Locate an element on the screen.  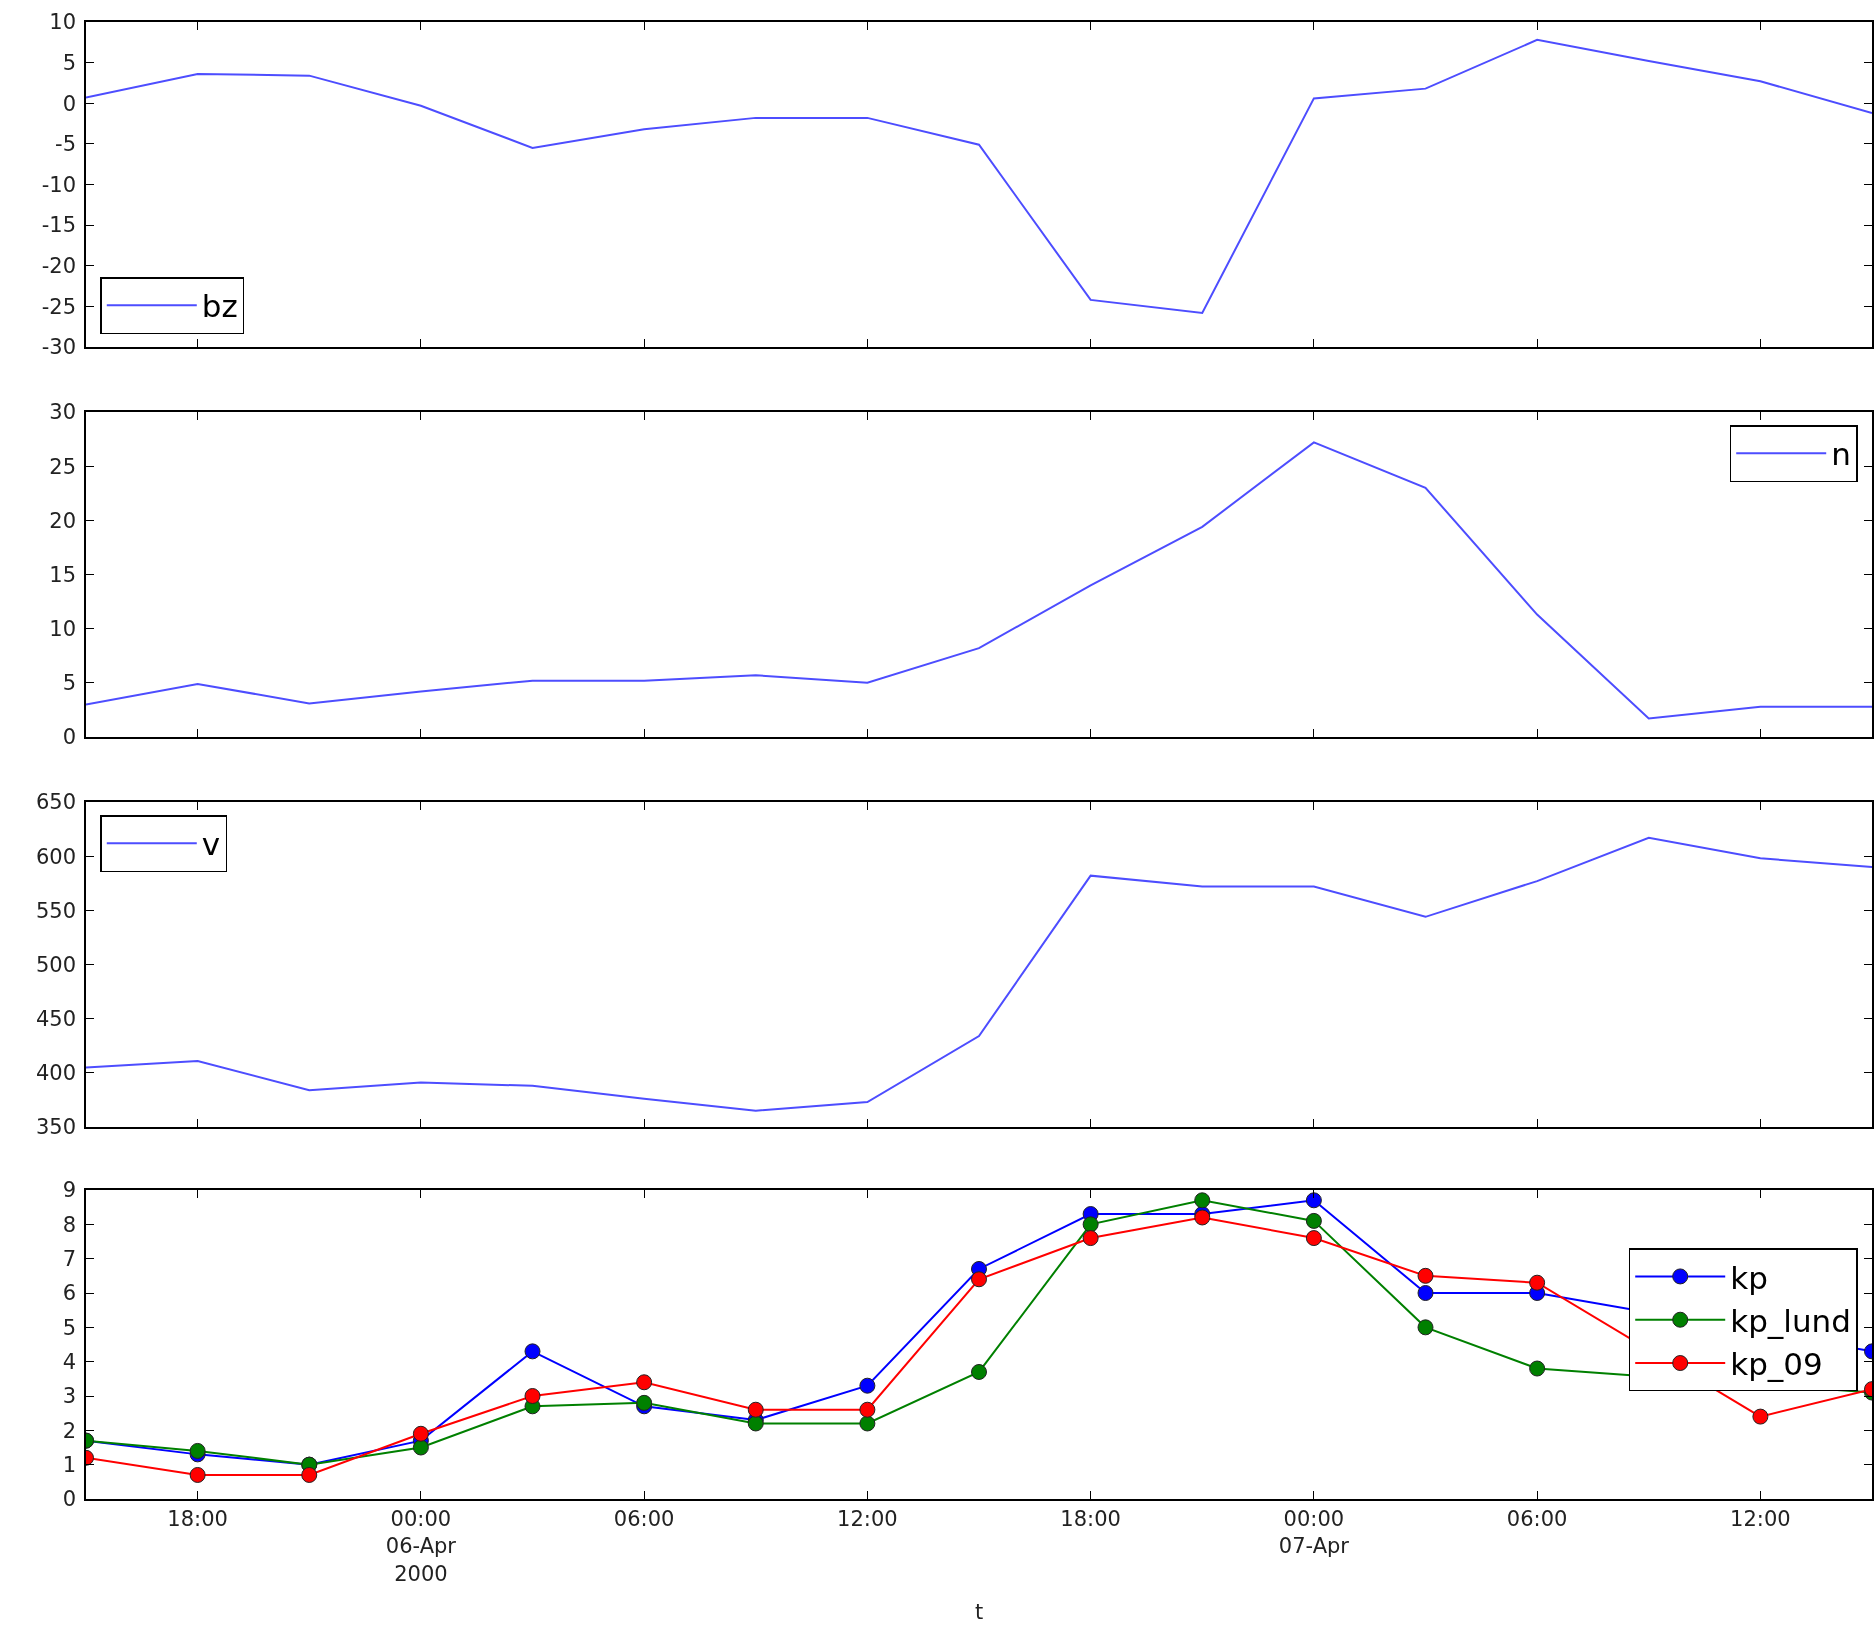
x-axis-title: t is located at coordinates (979, 1612).